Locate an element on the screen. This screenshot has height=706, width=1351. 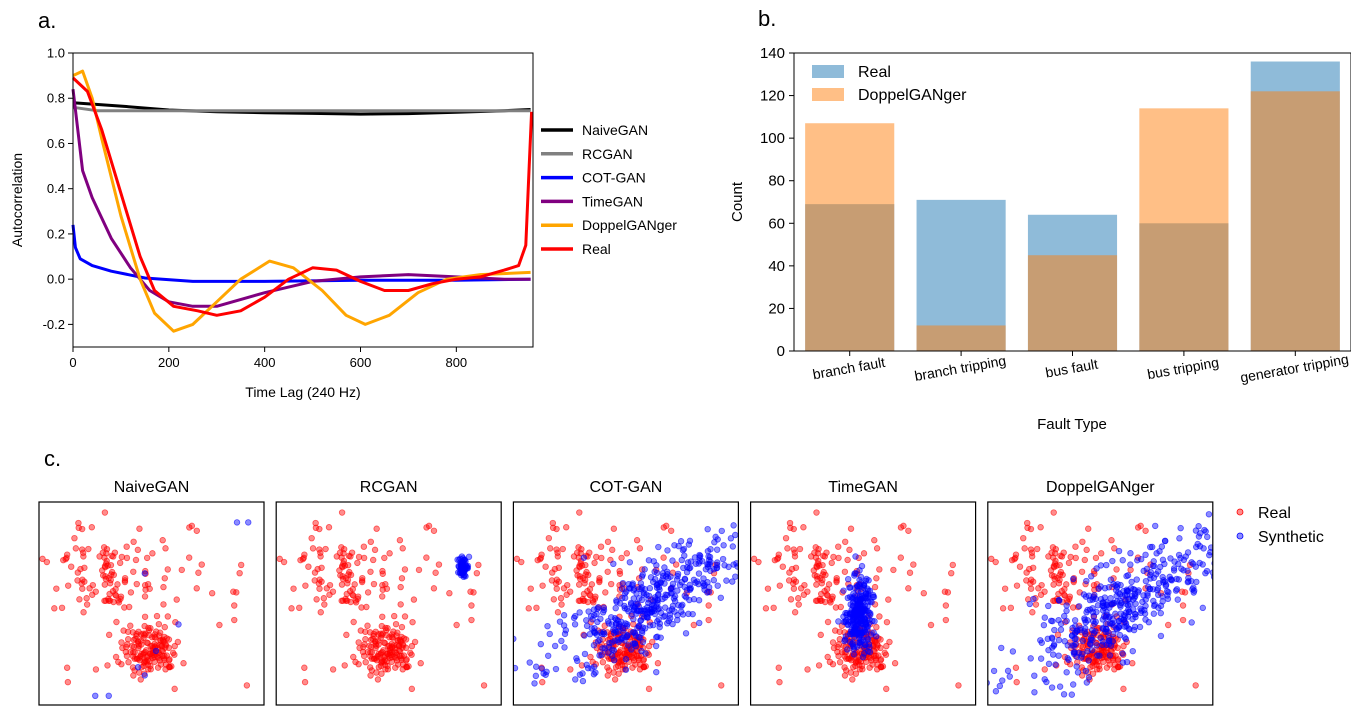
y-tick-label: -0.2 is located at coordinates (54, 324).